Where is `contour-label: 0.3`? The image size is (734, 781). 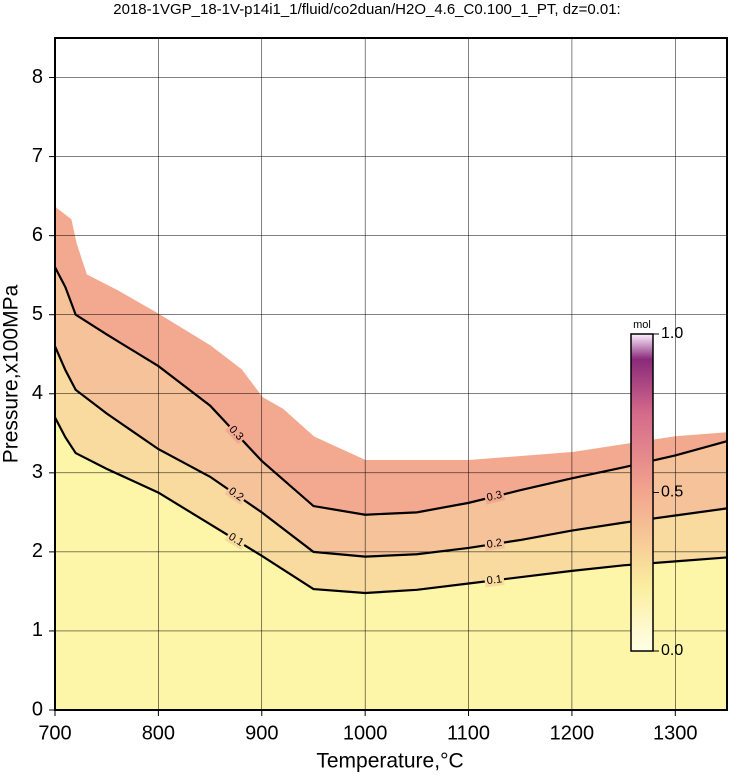
contour-label: 0.3 is located at coordinates (495, 496).